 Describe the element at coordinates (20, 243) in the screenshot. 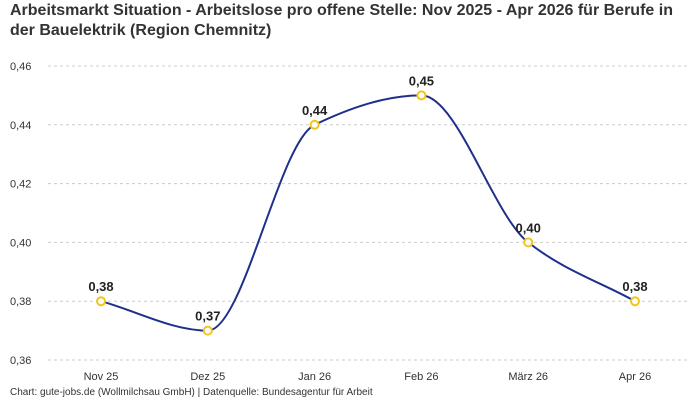

I see `y-tick-label: 0,40` at that location.